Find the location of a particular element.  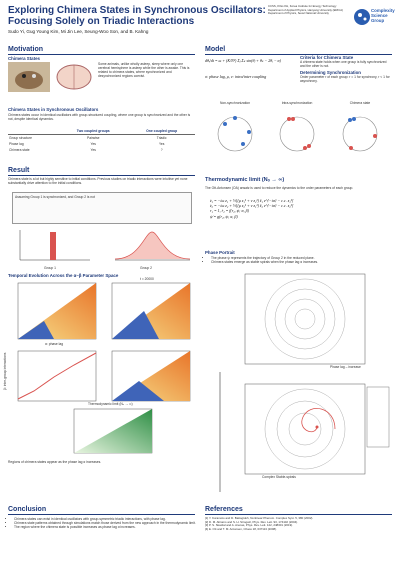

equation-line: r₁ = 1, ṙ₂ = f(r₂, ψ; α, β) is located at coordinates (229, 211).